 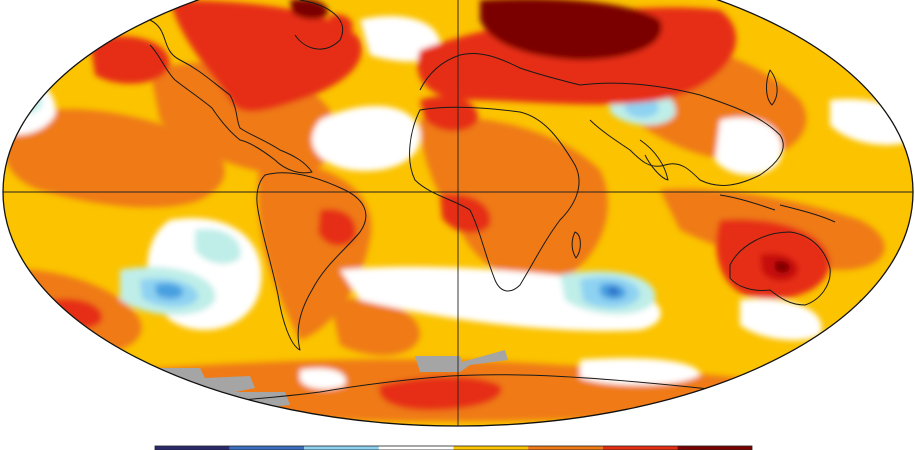 What do you see at coordinates (318, 25) in the screenshot?
I see `greenland-coast` at bounding box center [318, 25].